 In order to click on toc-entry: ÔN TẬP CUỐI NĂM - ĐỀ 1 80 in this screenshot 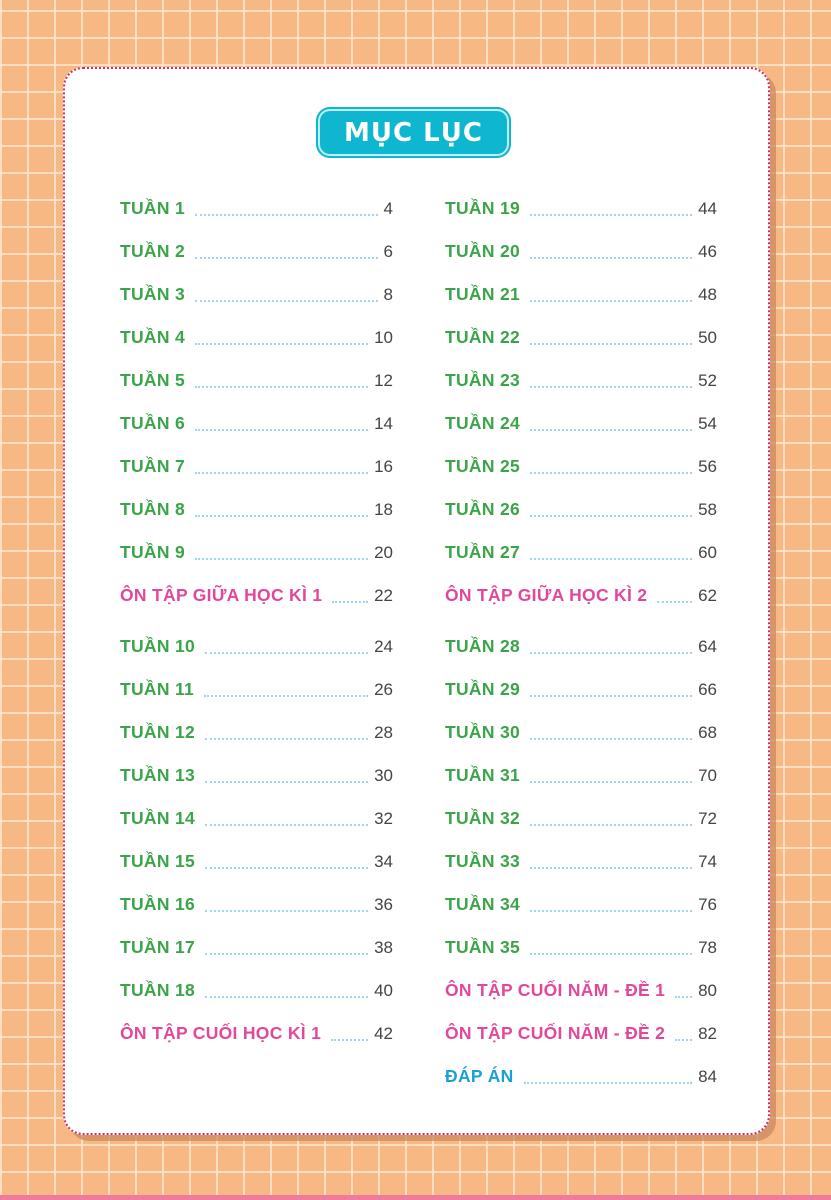, I will do `click(581, 990)`.